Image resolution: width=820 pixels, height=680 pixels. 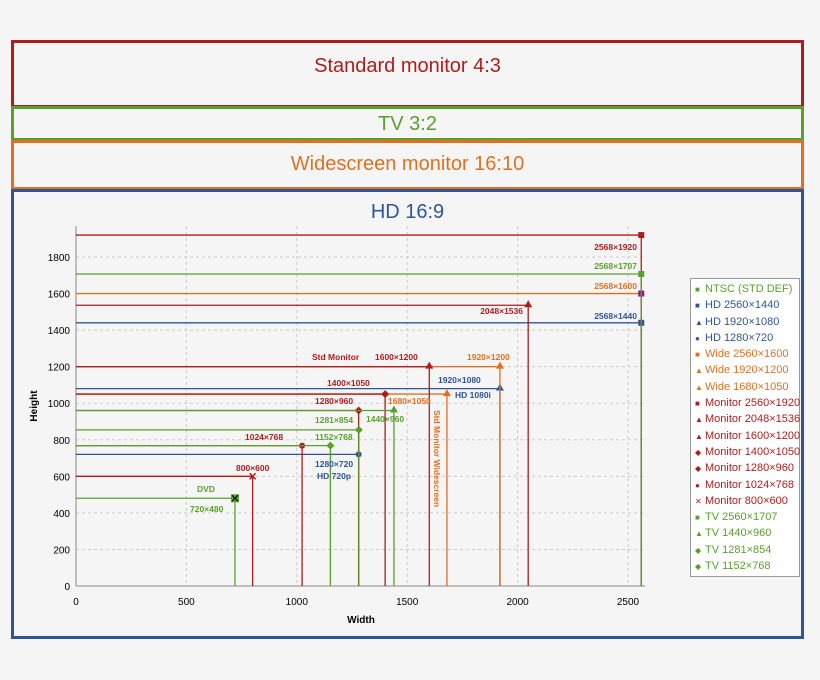 I want to click on legend-item: ▲ Monitor 2048×1536, so click(x=748, y=419).